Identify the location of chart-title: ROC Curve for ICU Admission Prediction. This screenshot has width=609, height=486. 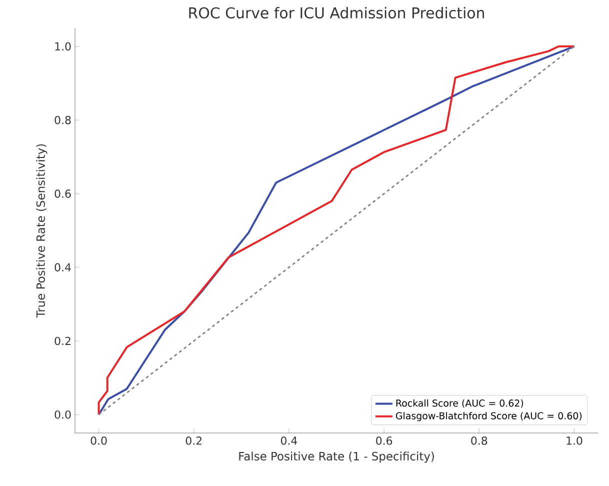
(336, 12).